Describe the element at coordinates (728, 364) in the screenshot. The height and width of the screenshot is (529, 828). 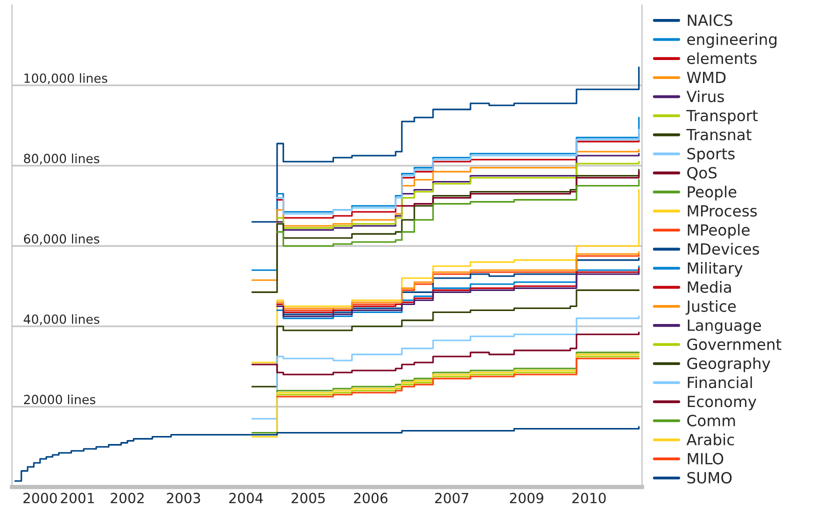
I see `legend-label: Geography` at that location.